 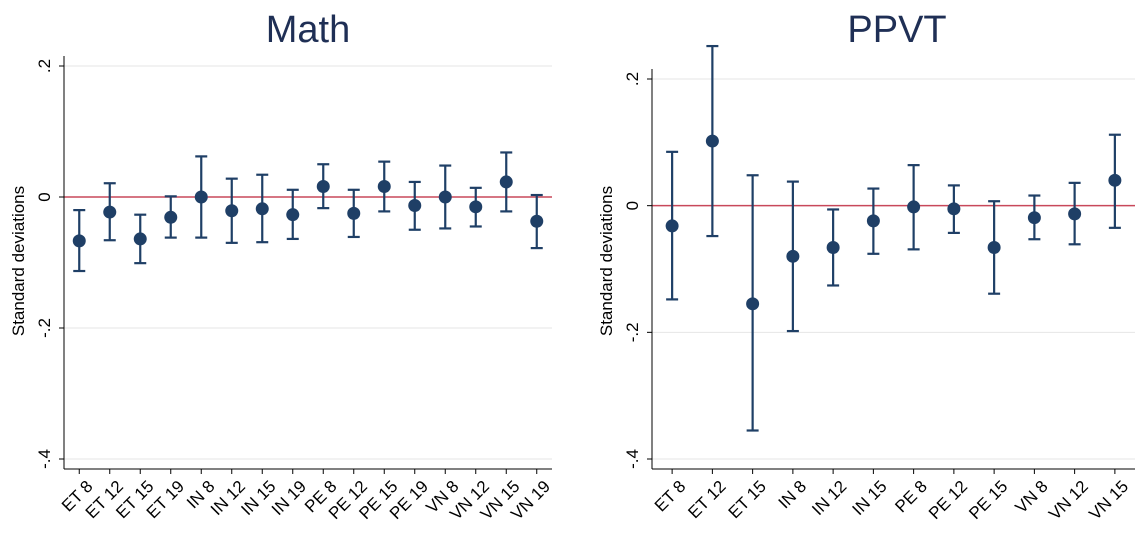 What do you see at coordinates (1108, 500) in the screenshot?
I see `x-tick-label: VN 15` at bounding box center [1108, 500].